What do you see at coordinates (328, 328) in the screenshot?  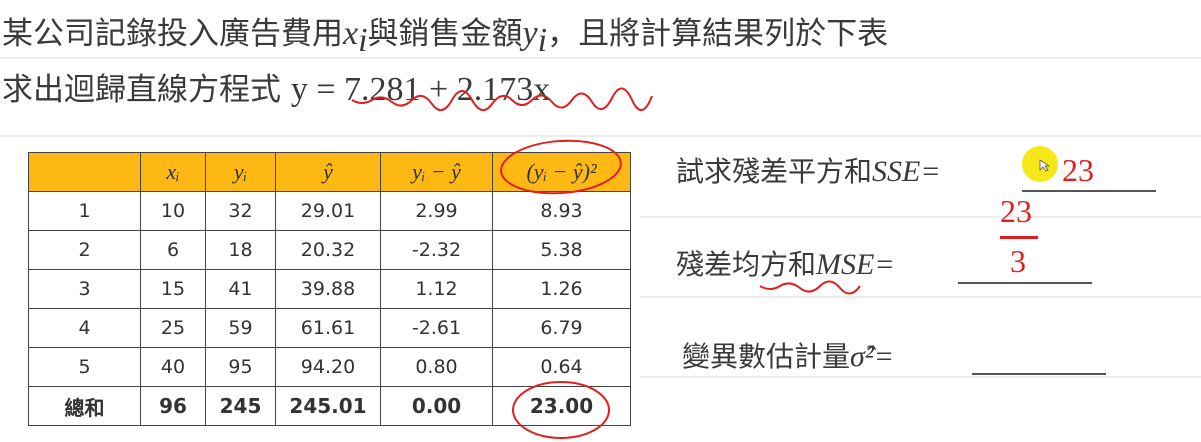 I see `cell: 61.61` at bounding box center [328, 328].